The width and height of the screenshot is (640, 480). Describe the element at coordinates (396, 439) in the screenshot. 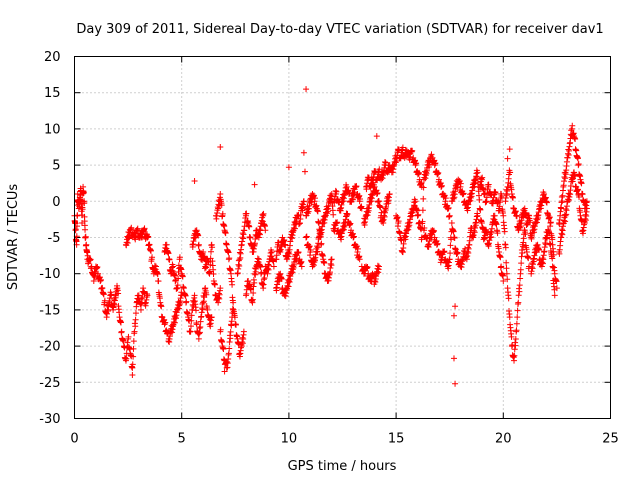

I see `x-tick-label: 15` at that location.